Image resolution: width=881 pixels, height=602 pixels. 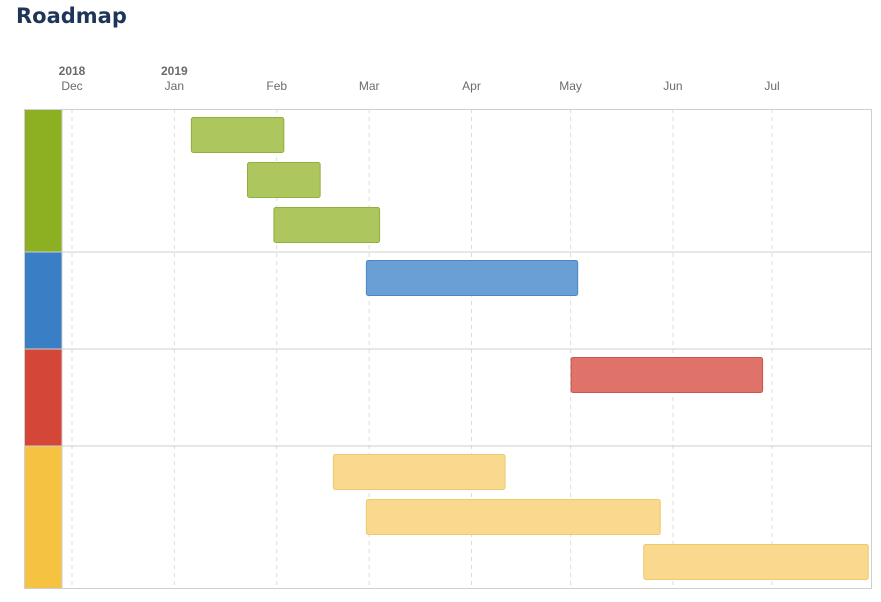 What do you see at coordinates (71, 86) in the screenshot?
I see `month-tick-label: Dec` at bounding box center [71, 86].